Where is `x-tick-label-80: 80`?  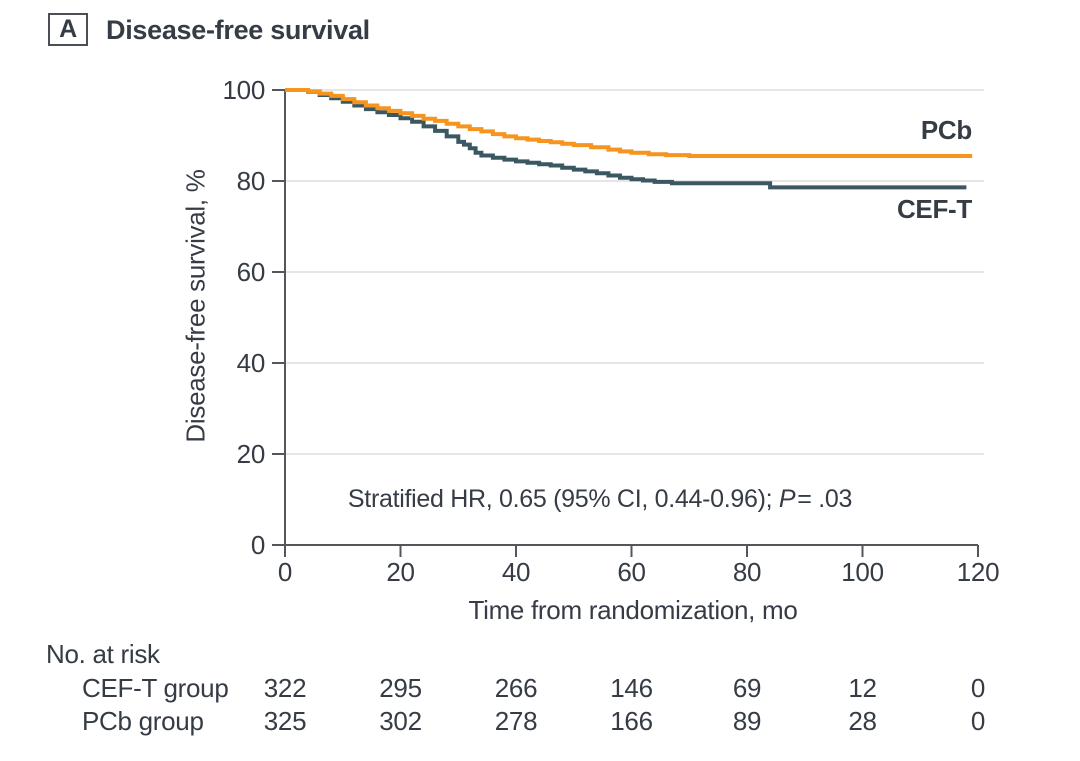
x-tick-label-80: 80 is located at coordinates (747, 572).